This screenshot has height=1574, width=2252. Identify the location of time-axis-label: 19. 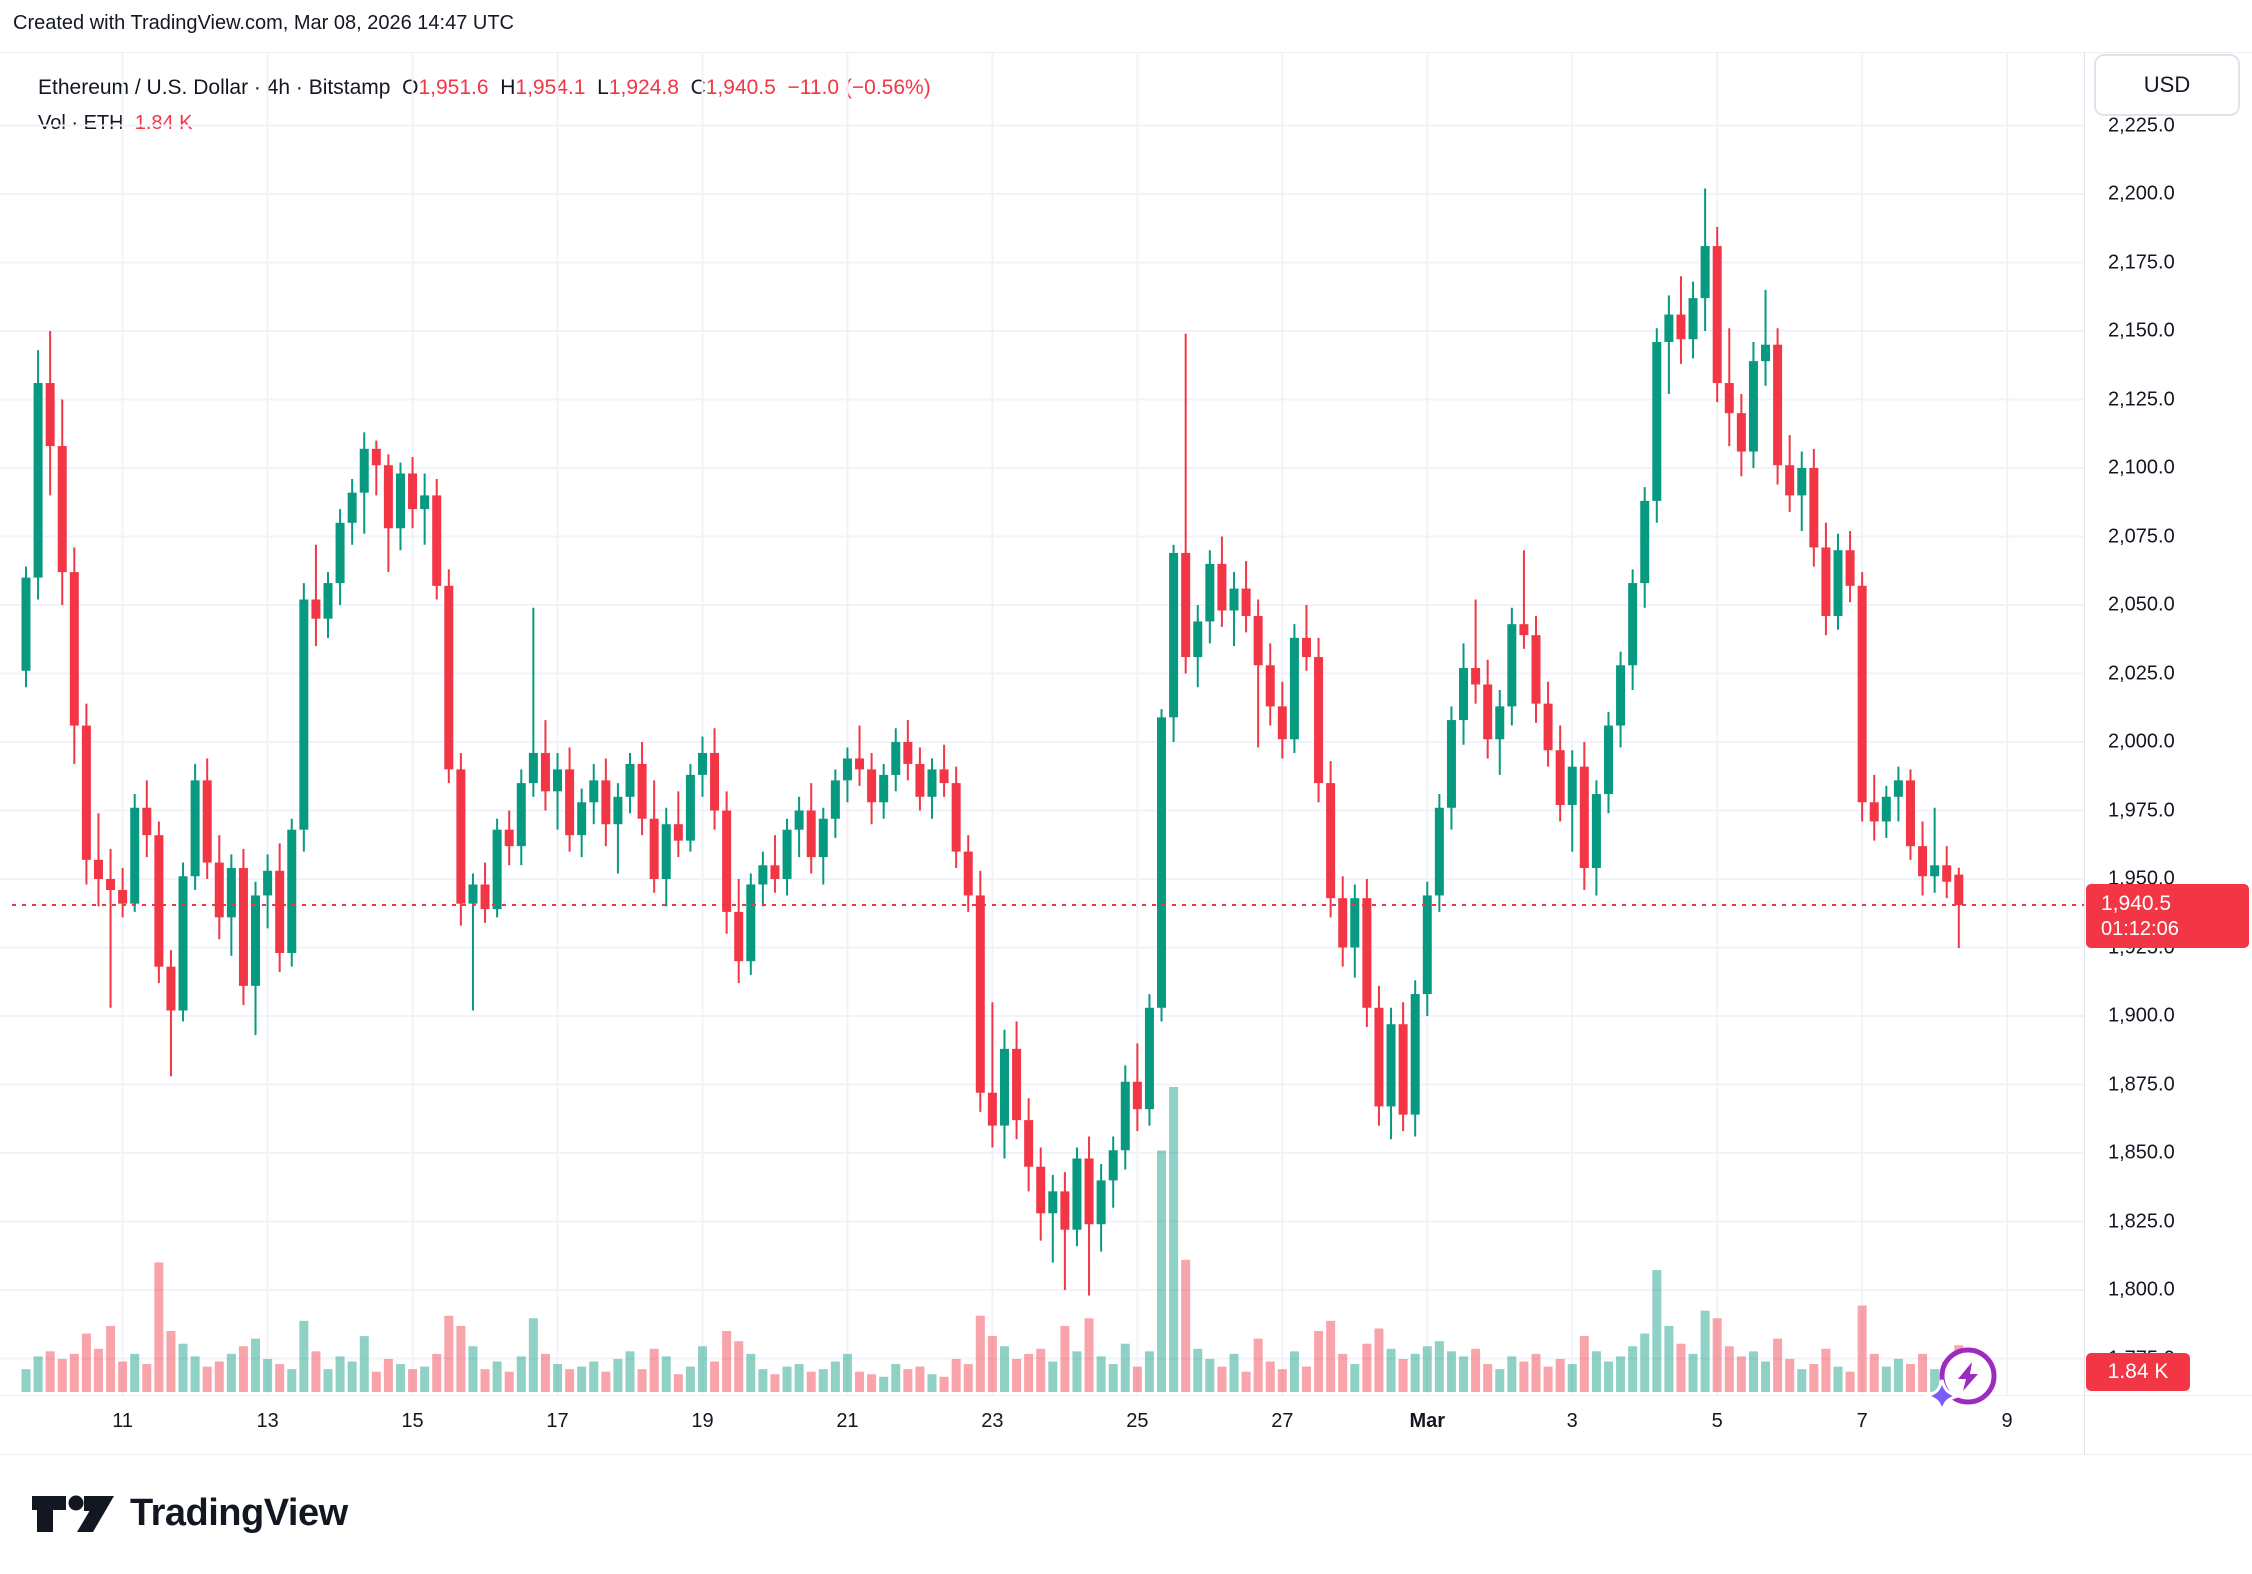
(702, 1421).